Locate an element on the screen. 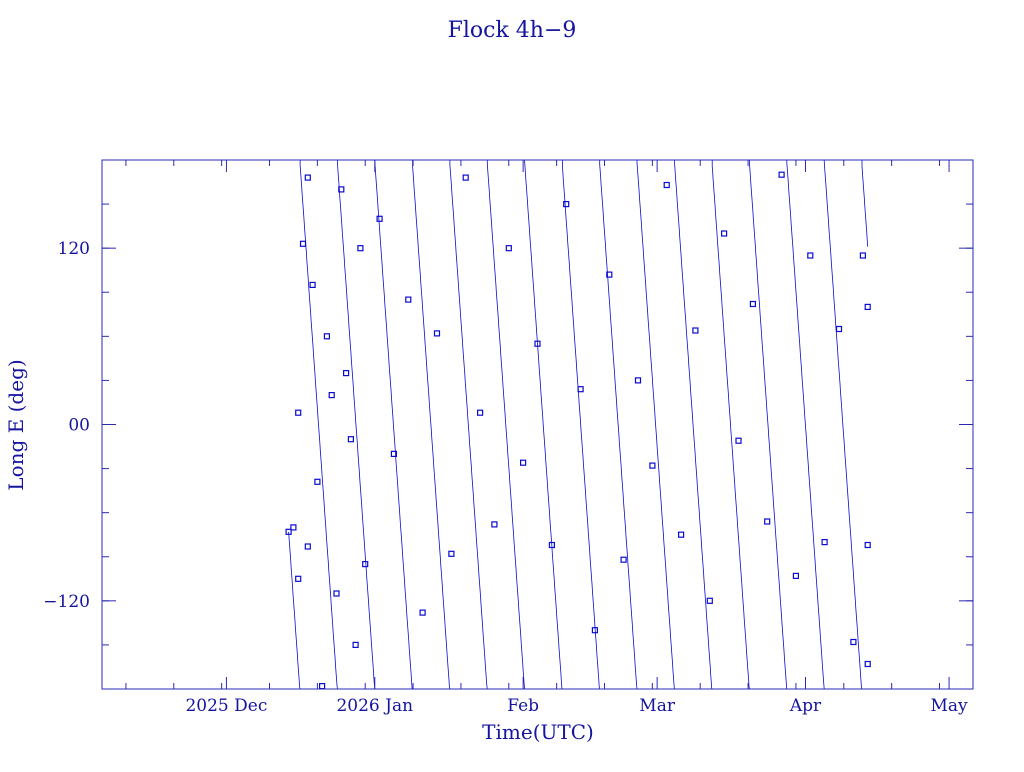 This screenshot has width=1024, height=772. y-axis-title: Long E (deg) is located at coordinates (16, 424).